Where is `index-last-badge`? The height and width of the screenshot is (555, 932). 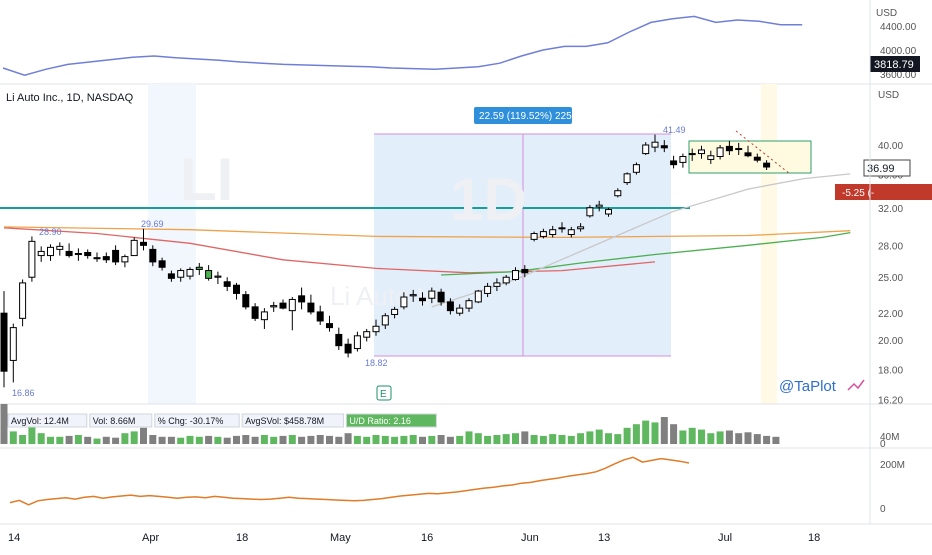
index-last-badge is located at coordinates (895, 64).